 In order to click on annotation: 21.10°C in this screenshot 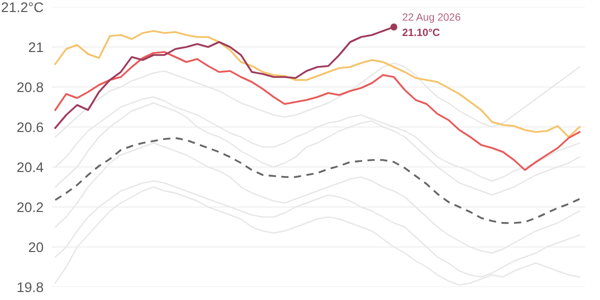, I will do `click(421, 32)`.